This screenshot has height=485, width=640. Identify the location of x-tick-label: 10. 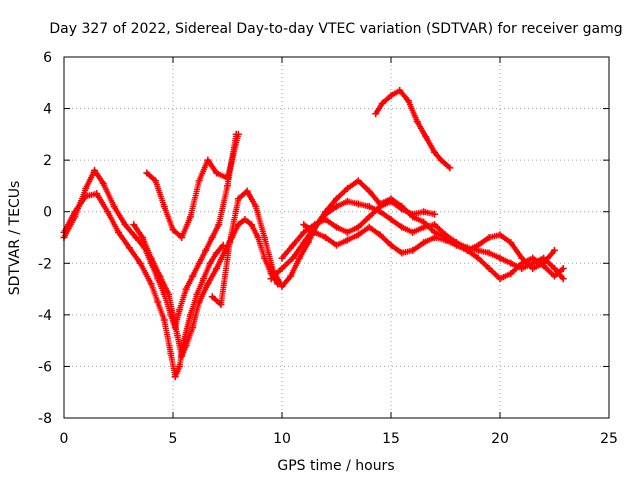
(282, 439).